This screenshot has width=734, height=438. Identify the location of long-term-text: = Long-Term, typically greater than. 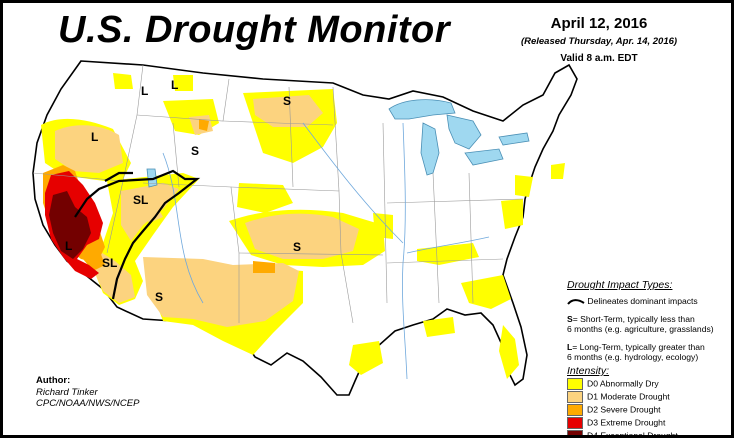
(638, 347).